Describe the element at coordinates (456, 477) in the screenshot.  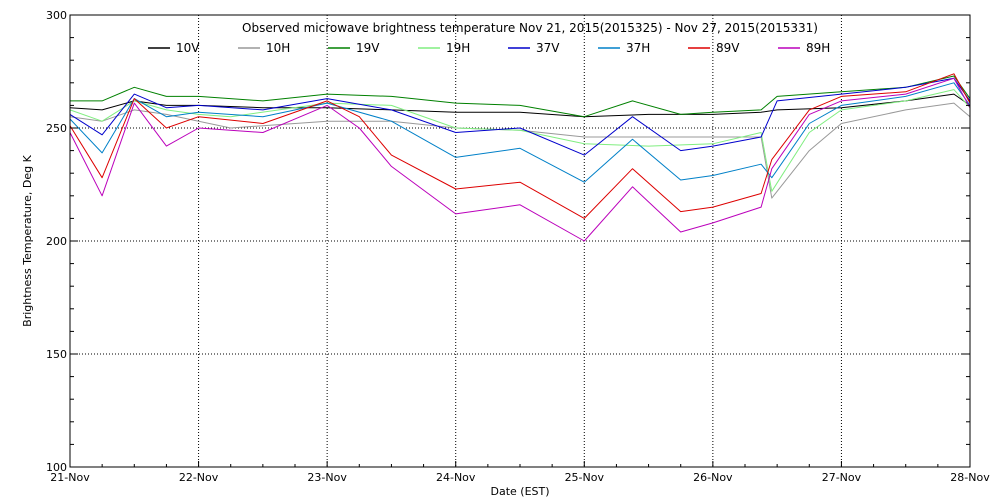
I see `x-tick-label: 24-Nov` at that location.